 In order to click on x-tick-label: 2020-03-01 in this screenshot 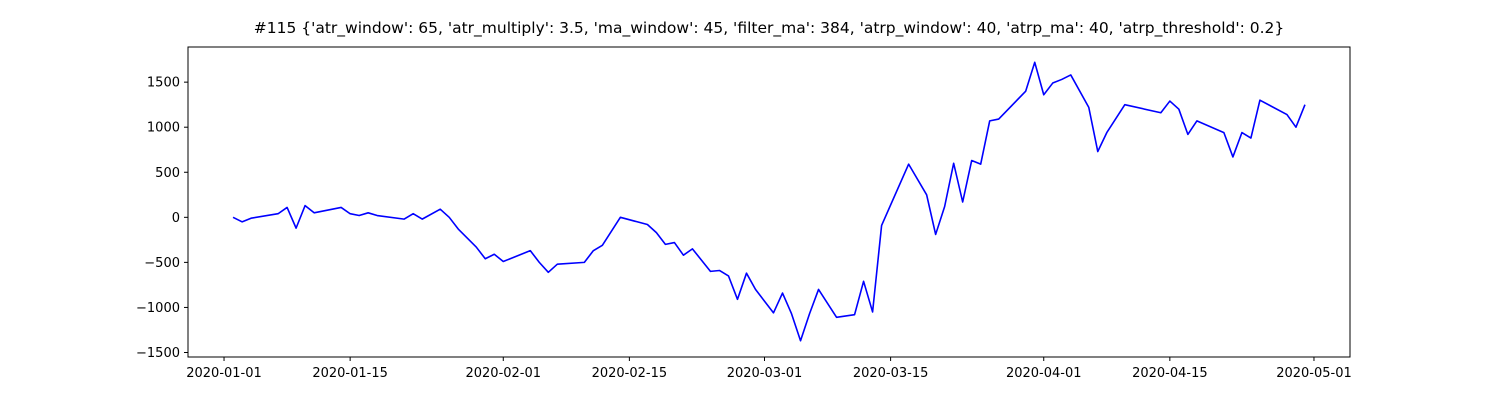, I will do `click(765, 373)`.